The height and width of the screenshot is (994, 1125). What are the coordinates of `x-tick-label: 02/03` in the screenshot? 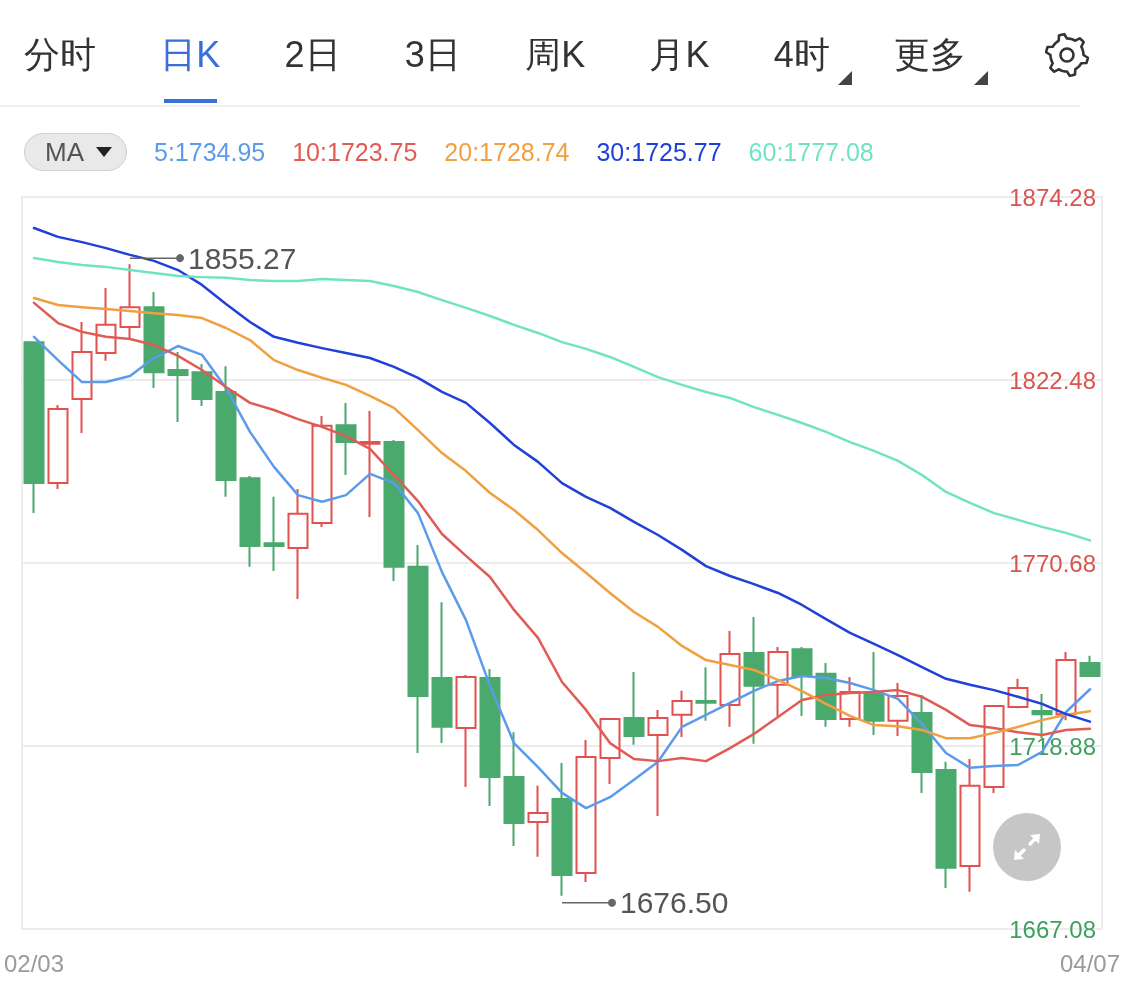 It's located at (34, 963).